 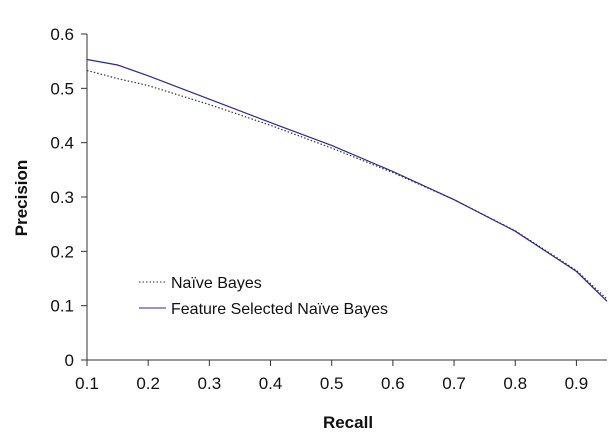 I want to click on x-tick-label: 0.2, so click(x=148, y=383).